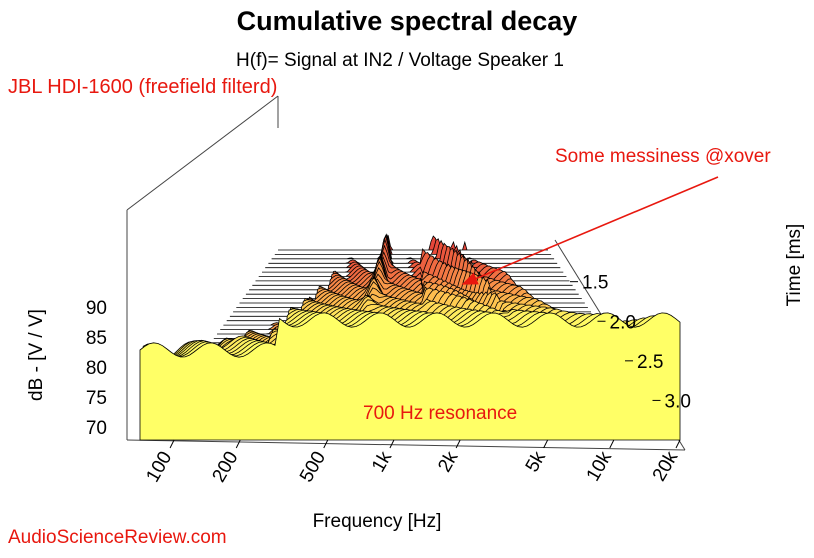 The height and width of the screenshot is (558, 814). I want to click on x-axis-title: Frequency [Hz], so click(377, 521).